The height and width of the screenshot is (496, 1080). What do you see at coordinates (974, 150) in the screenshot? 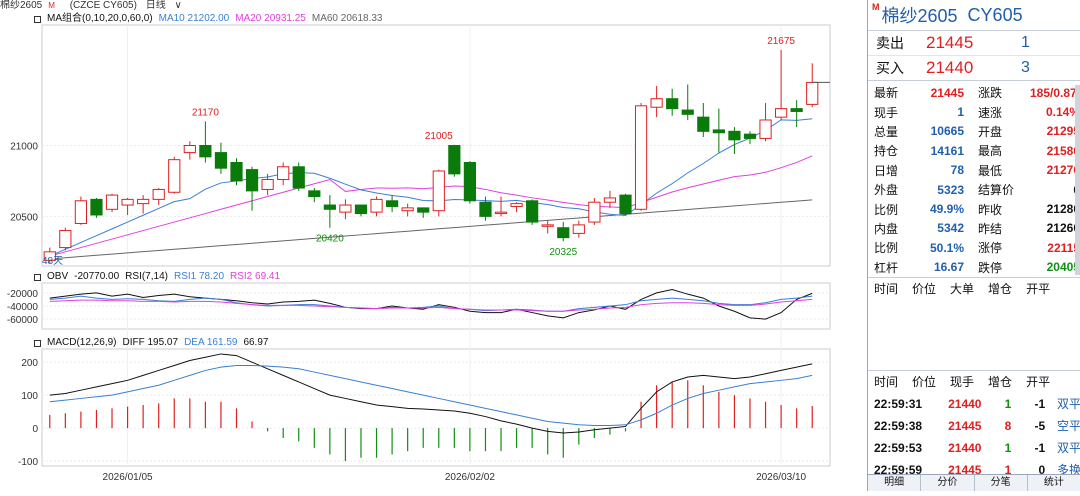
I see `stat-row: 持仓 14161 最高 21580` at bounding box center [974, 150].